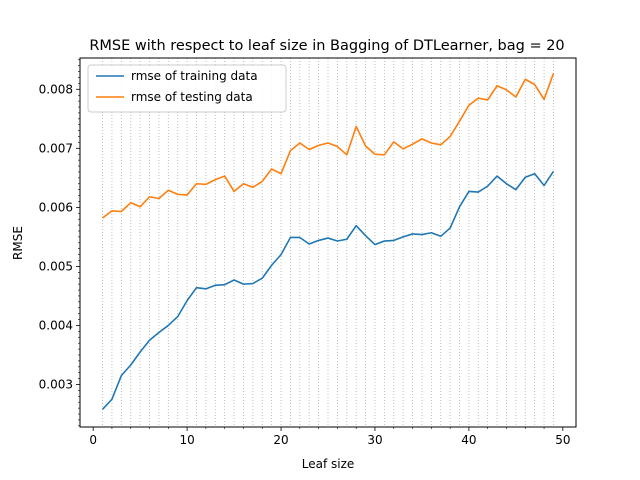 Image resolution: width=640 pixels, height=480 pixels. I want to click on x-axis-ticks: 0 10 20 30 40 50, so click(329, 437).